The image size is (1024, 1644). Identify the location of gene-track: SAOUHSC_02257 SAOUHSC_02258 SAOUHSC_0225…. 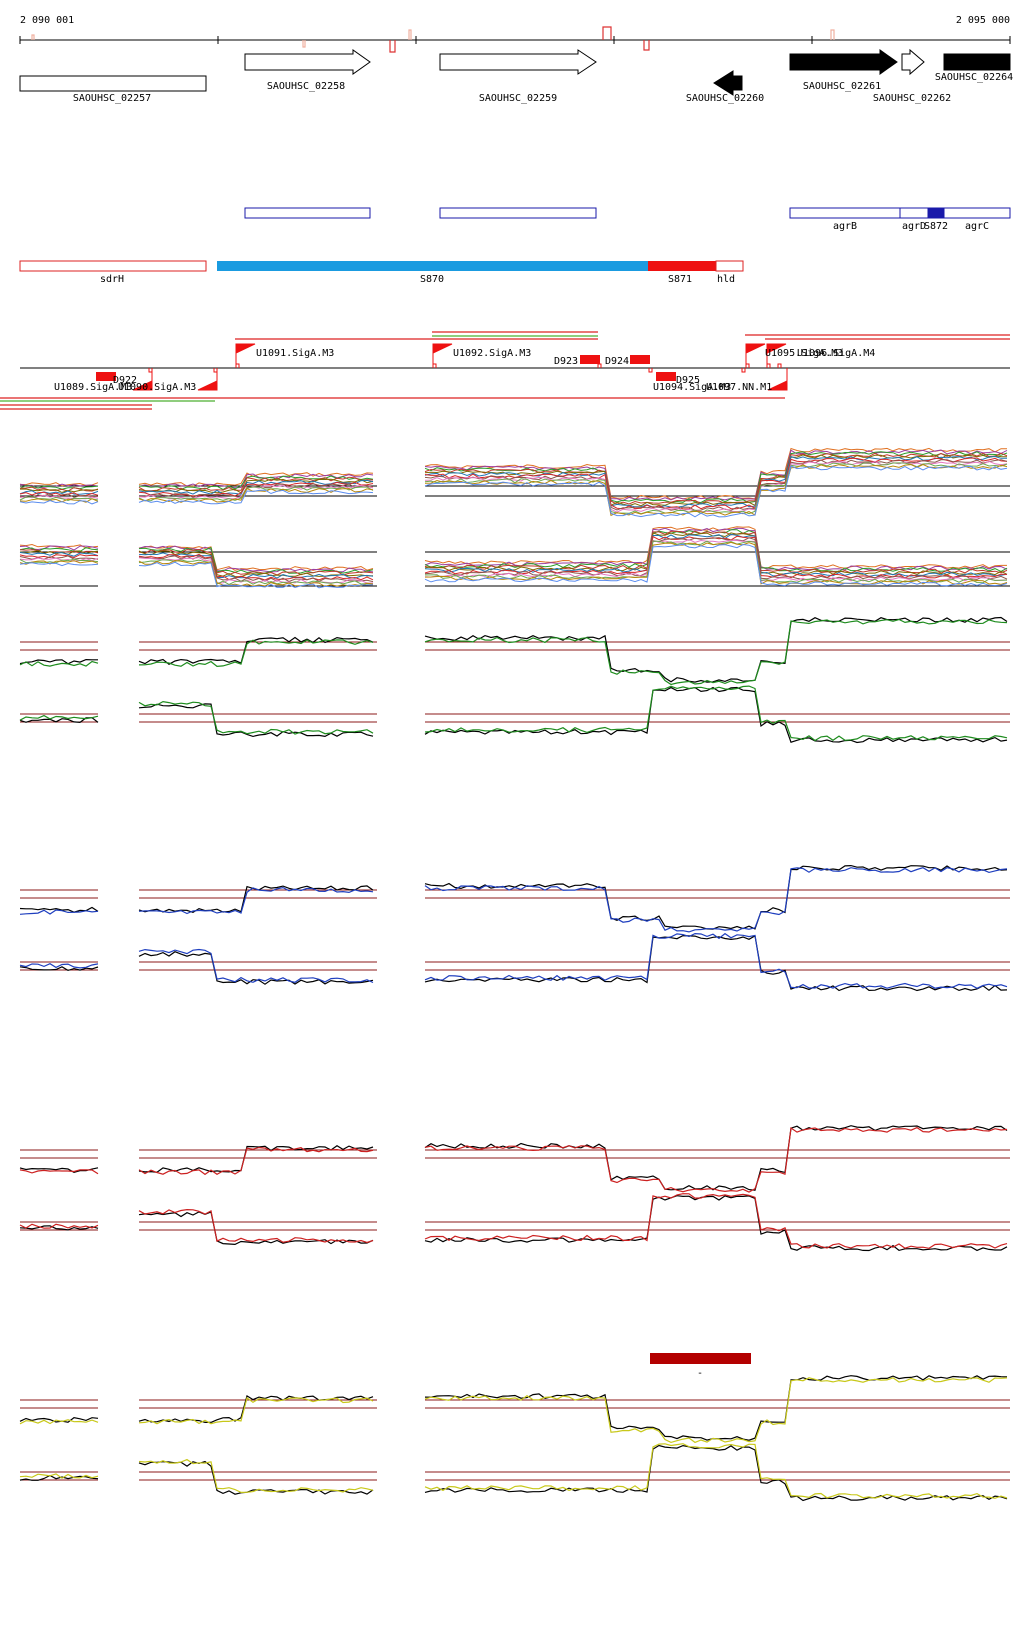
(516, 76).